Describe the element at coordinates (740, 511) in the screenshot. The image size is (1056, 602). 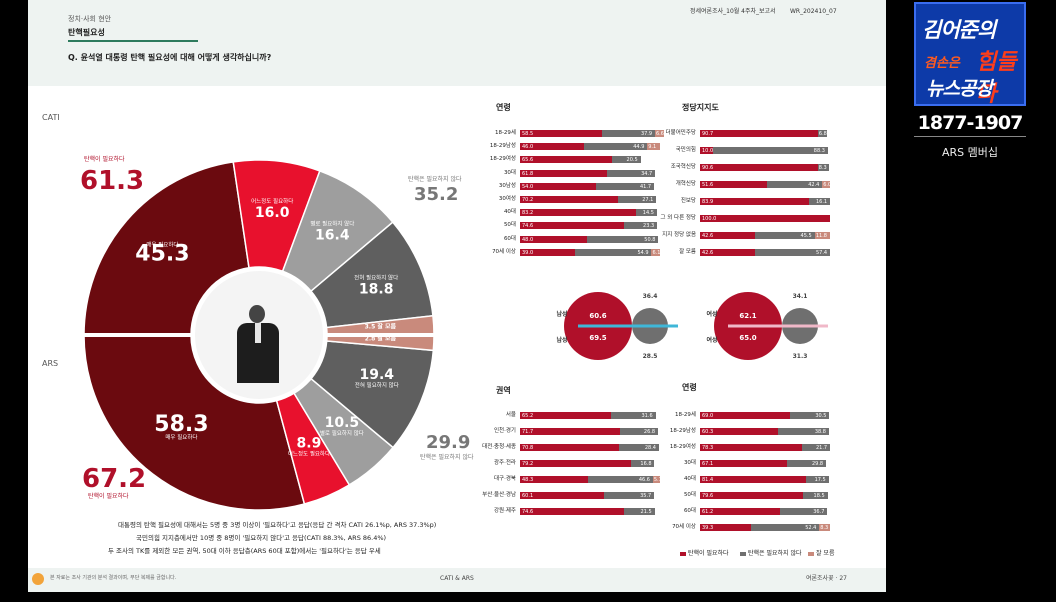
I see `bar-segment-need: 61.2` at that location.